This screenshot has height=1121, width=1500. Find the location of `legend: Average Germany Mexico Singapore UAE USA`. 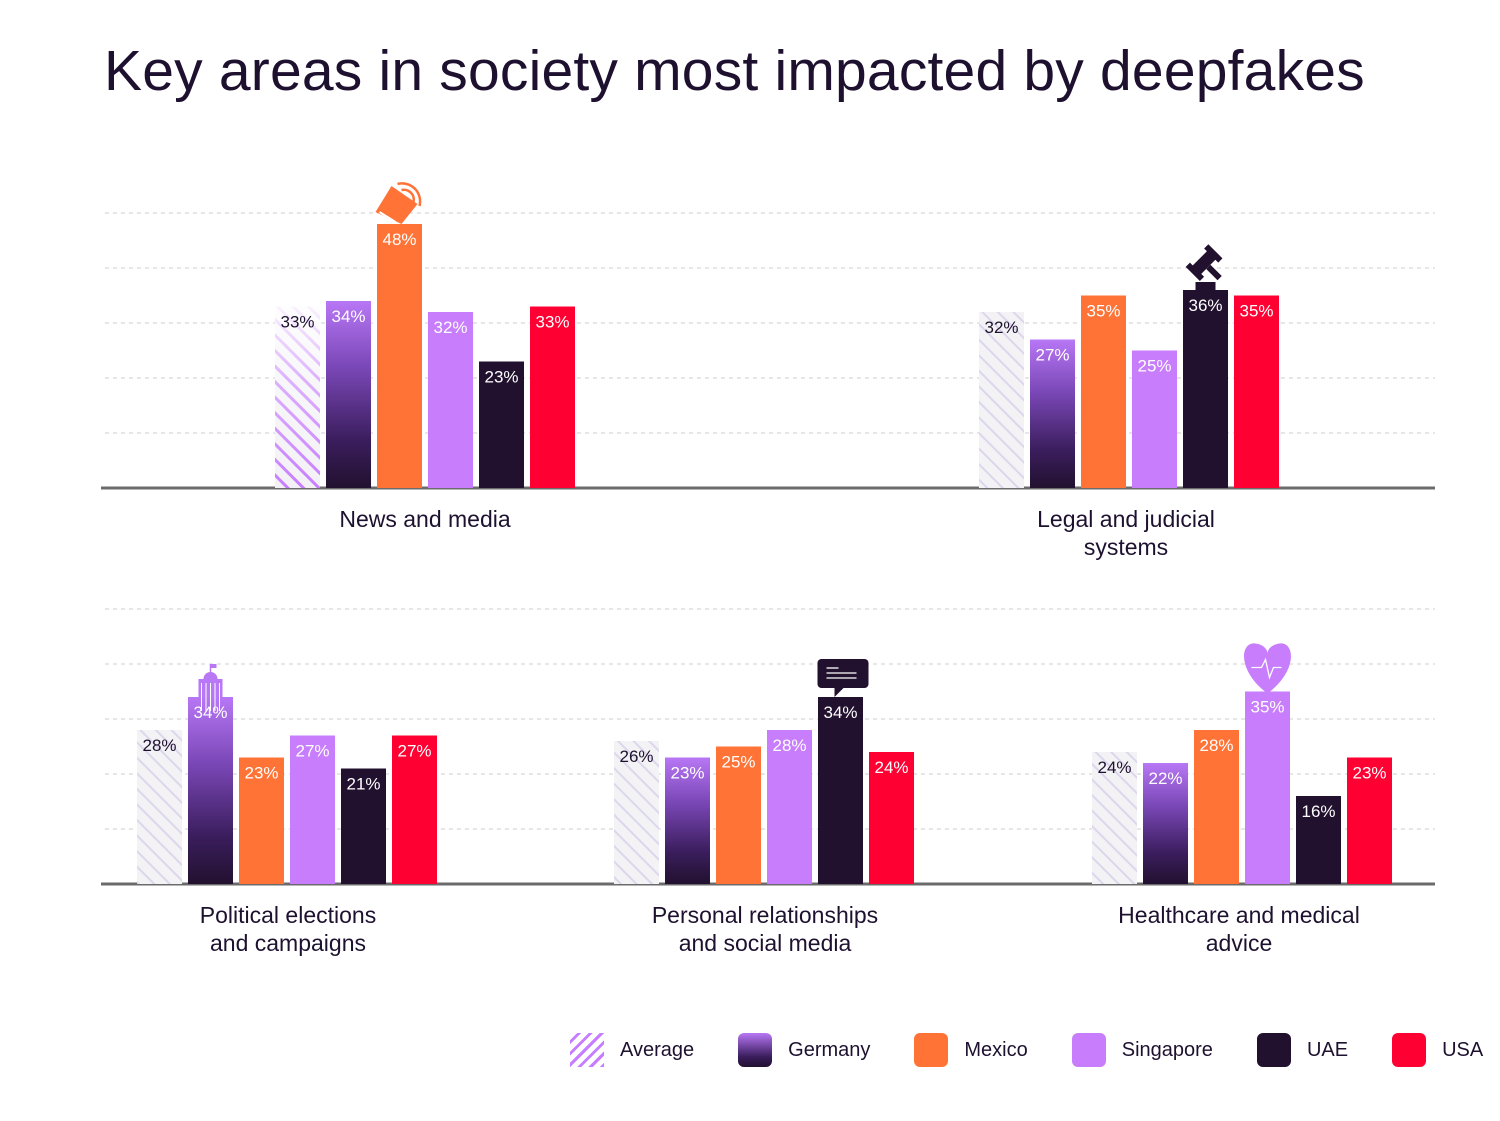

legend: Average Germany Mexico Singapore UAE USA is located at coordinates (1026, 1050).